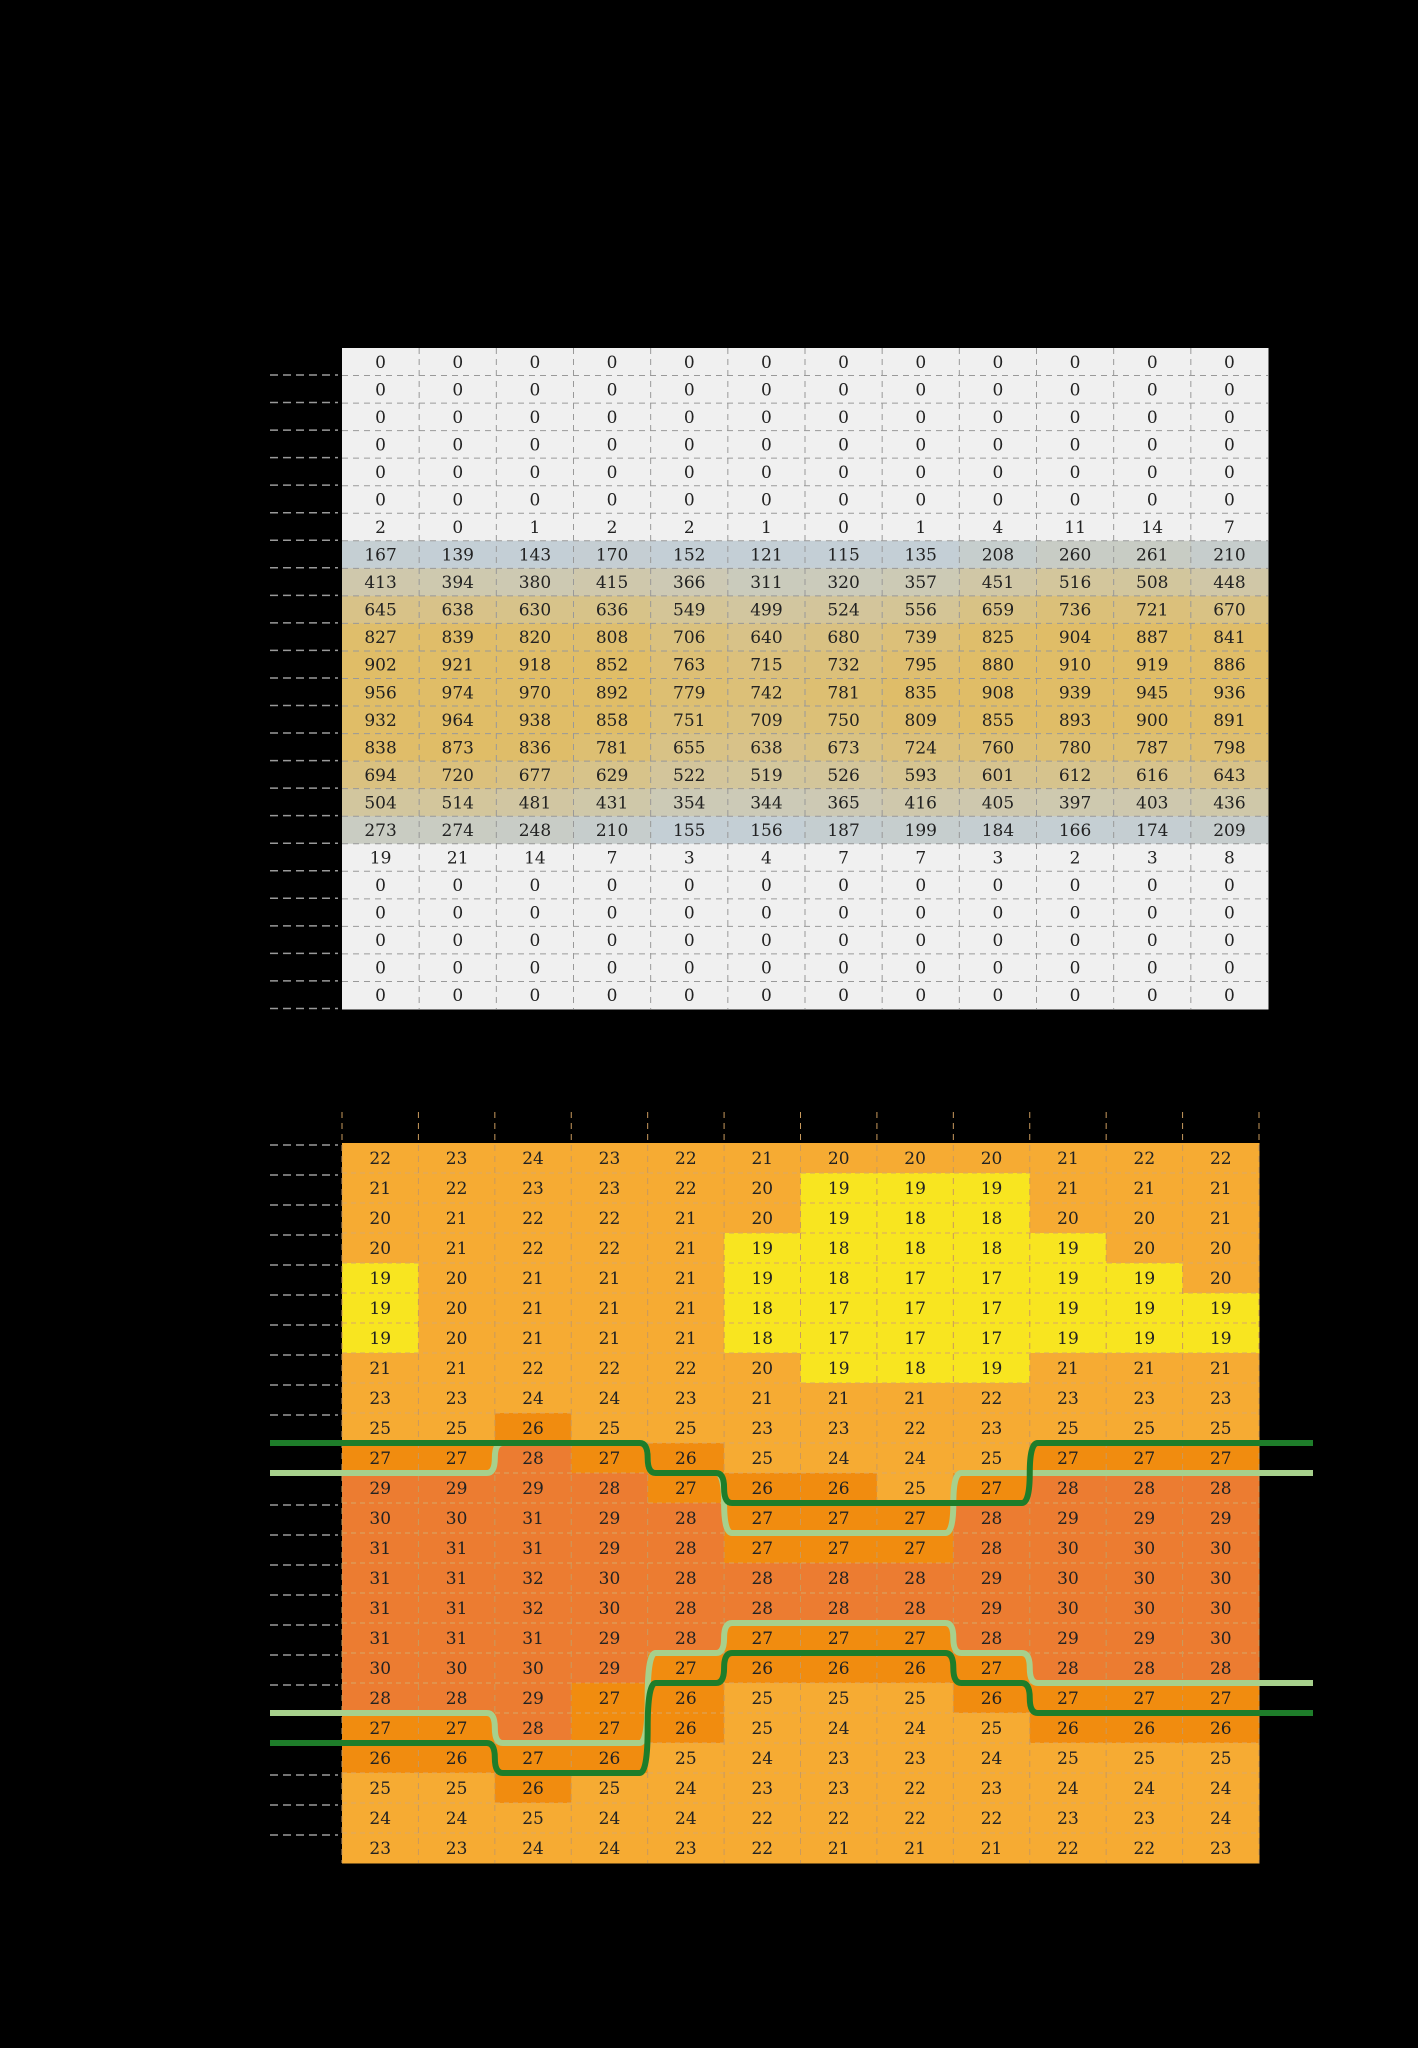  I want to click on radiation-value-label: 7, so click(843, 859).